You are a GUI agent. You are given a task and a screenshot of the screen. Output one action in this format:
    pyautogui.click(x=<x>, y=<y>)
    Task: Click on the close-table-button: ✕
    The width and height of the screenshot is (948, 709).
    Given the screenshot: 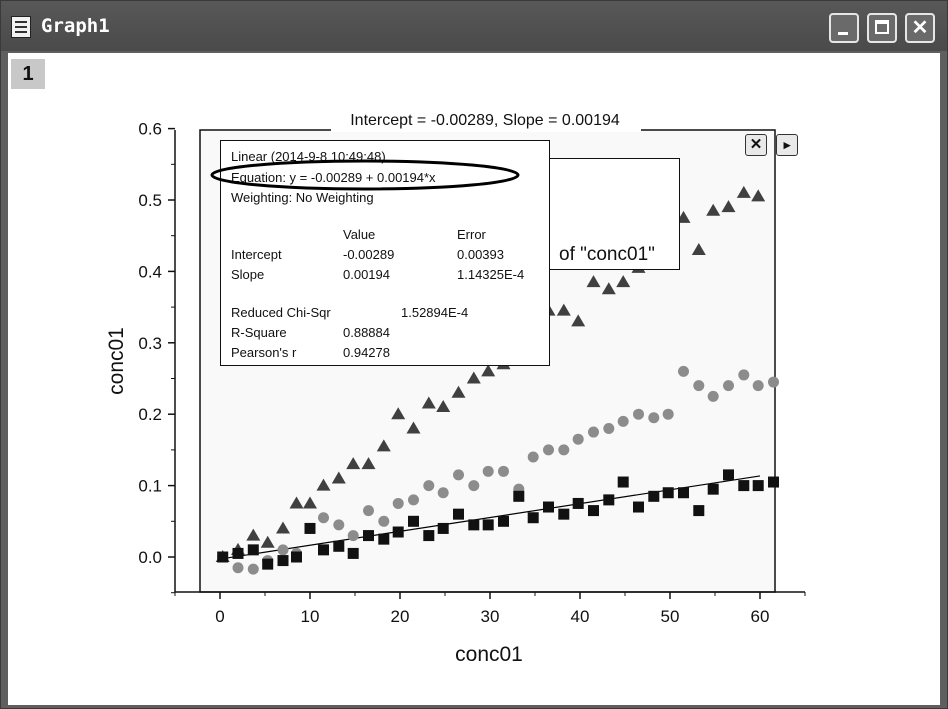 What is the action you would take?
    pyautogui.click(x=756, y=145)
    